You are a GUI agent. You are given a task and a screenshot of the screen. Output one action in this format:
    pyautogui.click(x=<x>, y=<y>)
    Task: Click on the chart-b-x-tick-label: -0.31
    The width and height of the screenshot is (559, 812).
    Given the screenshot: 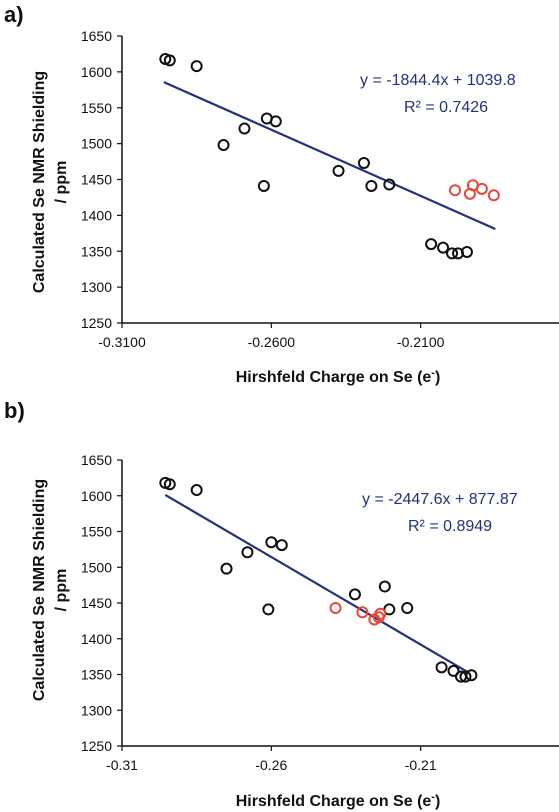 What is the action you would take?
    pyautogui.click(x=122, y=765)
    